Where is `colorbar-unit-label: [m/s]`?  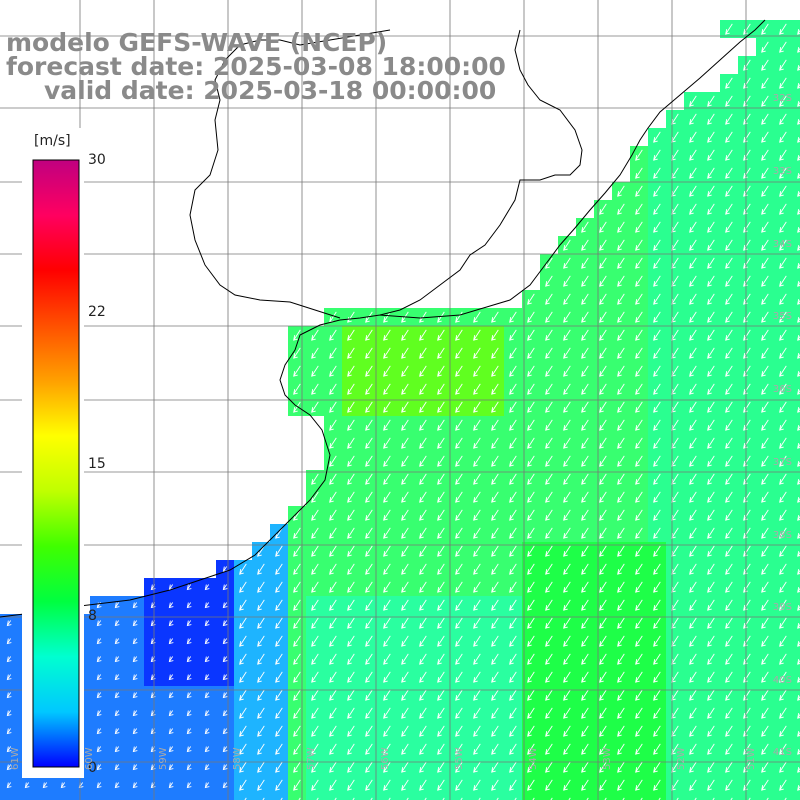 colorbar-unit-label: [m/s] is located at coordinates (52, 141).